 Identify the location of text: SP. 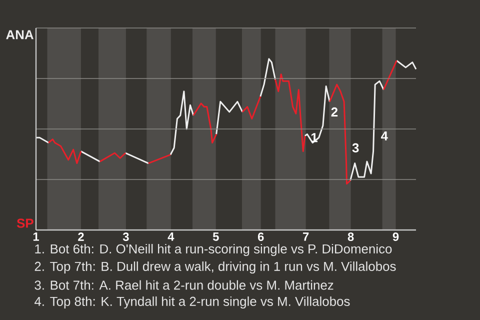
(25, 223).